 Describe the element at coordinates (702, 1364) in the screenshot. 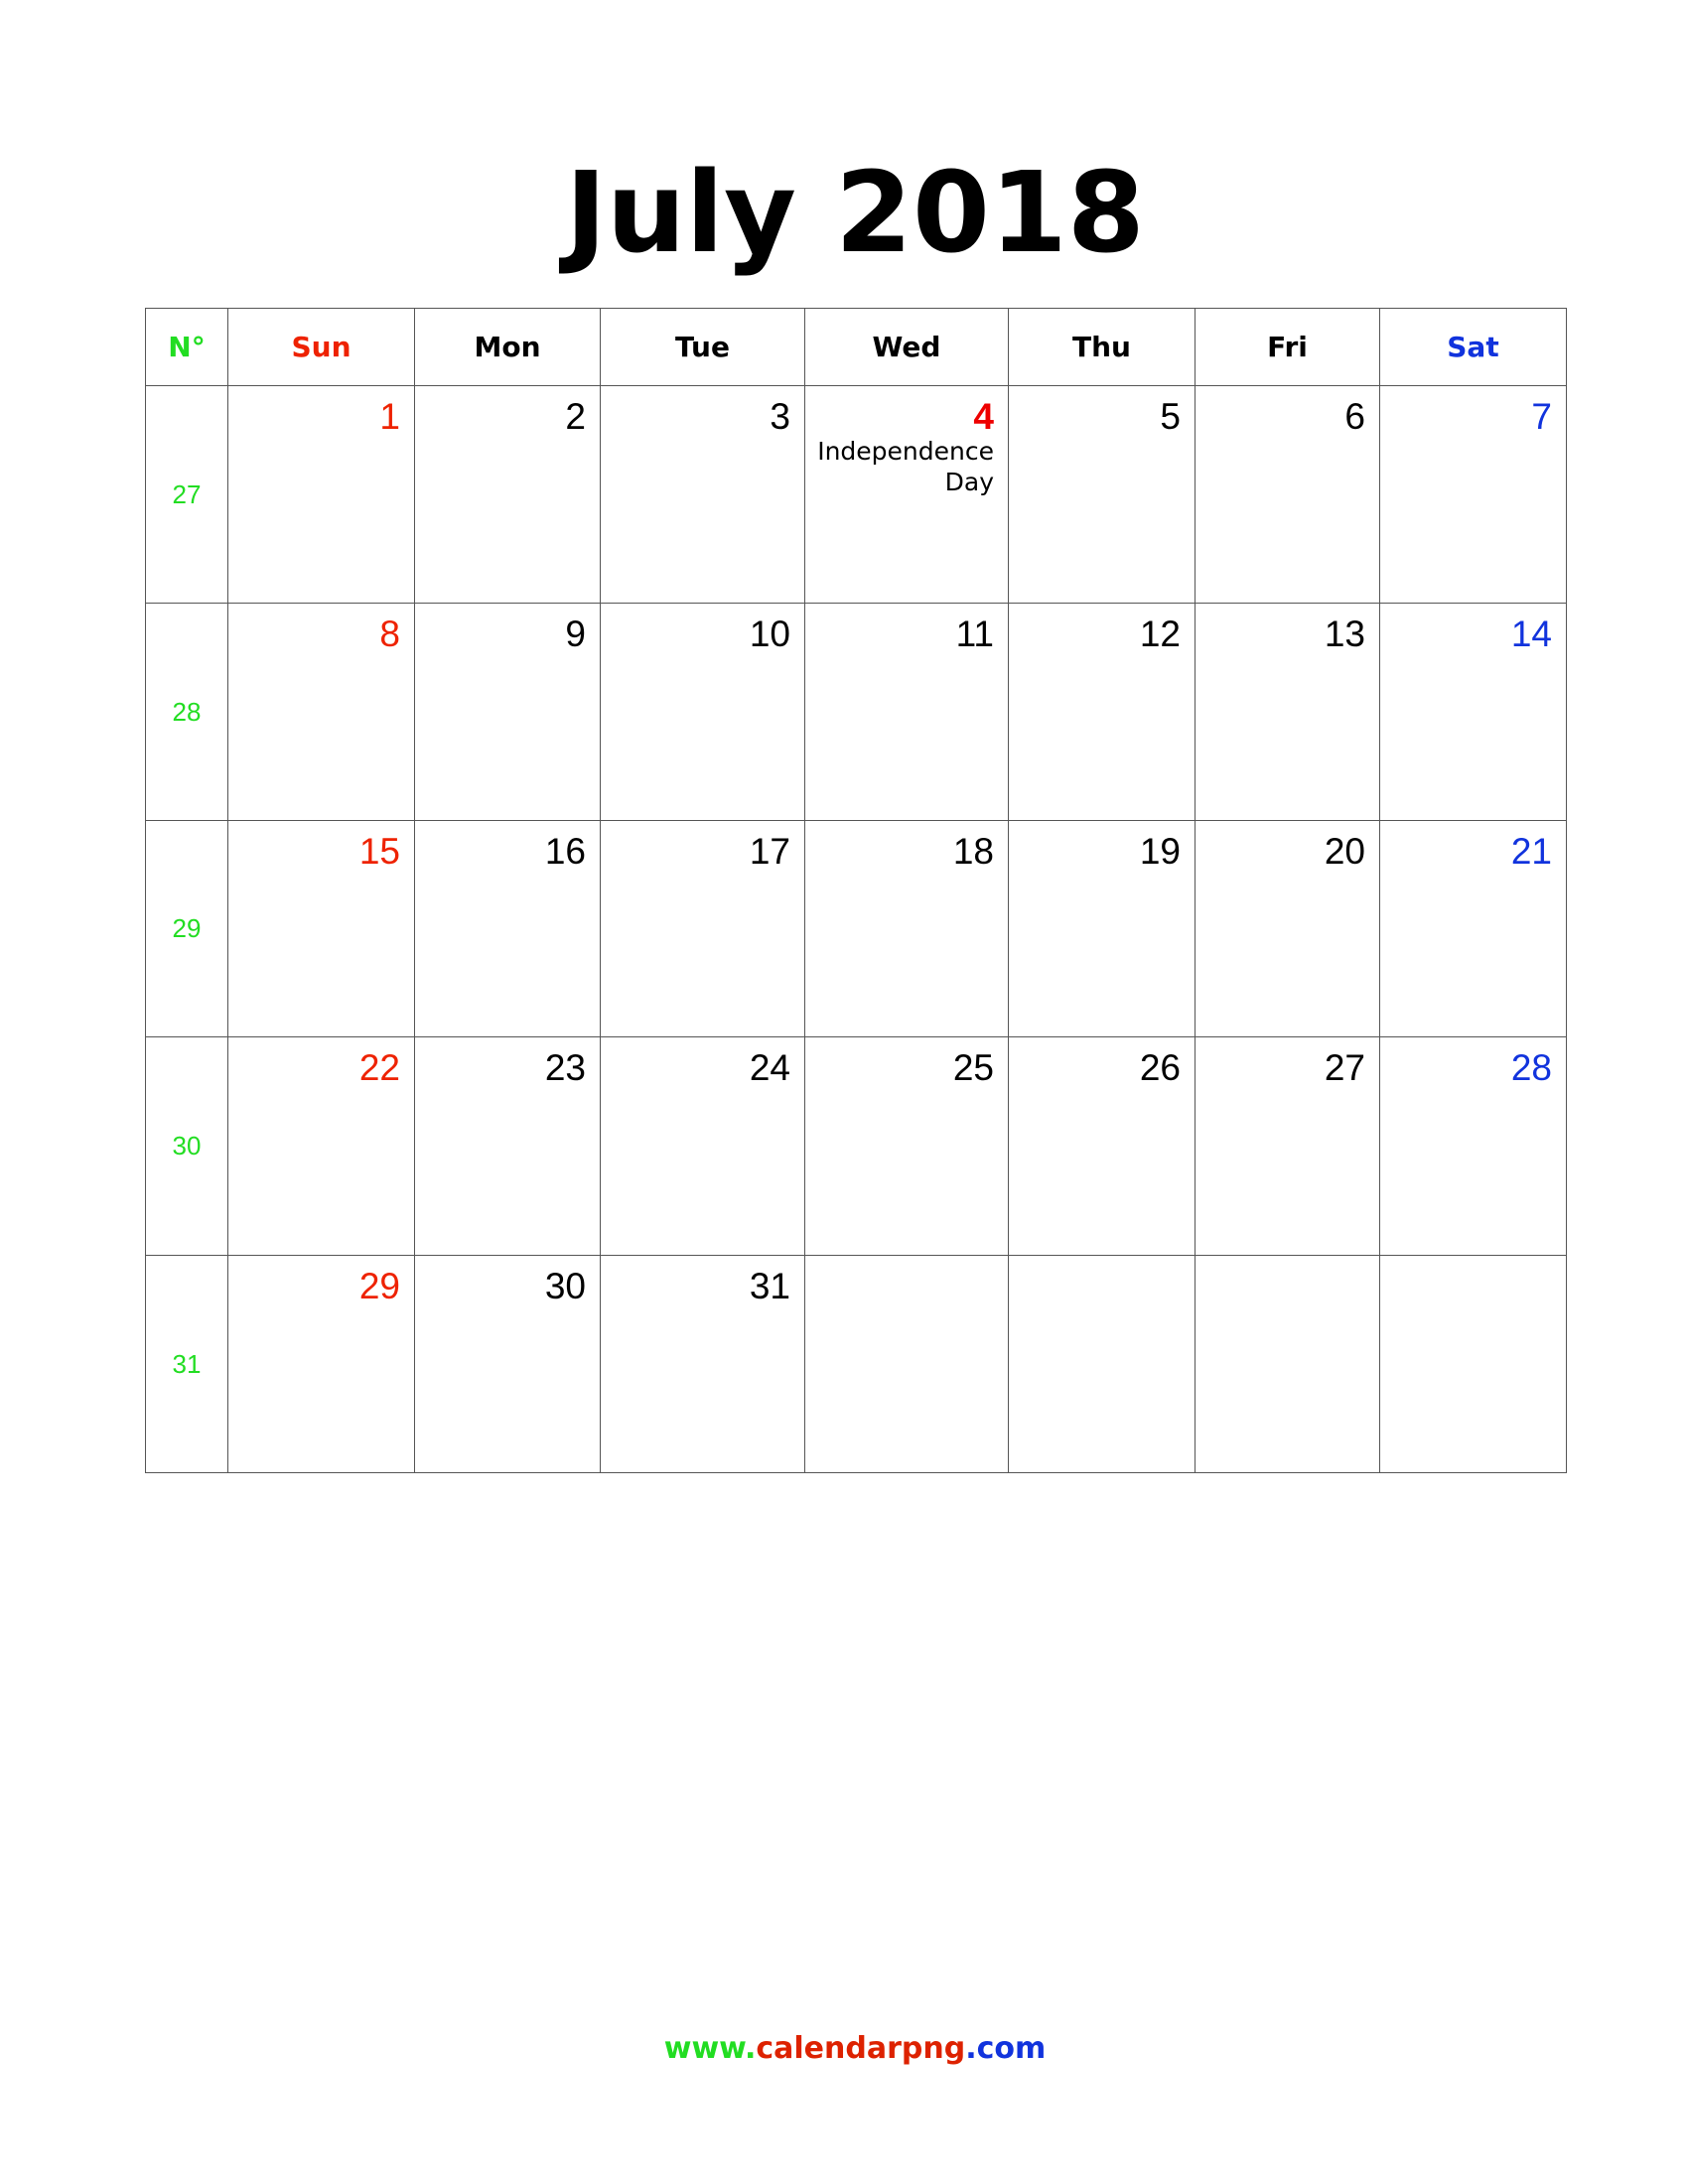

I see `day-cell: 31` at that location.